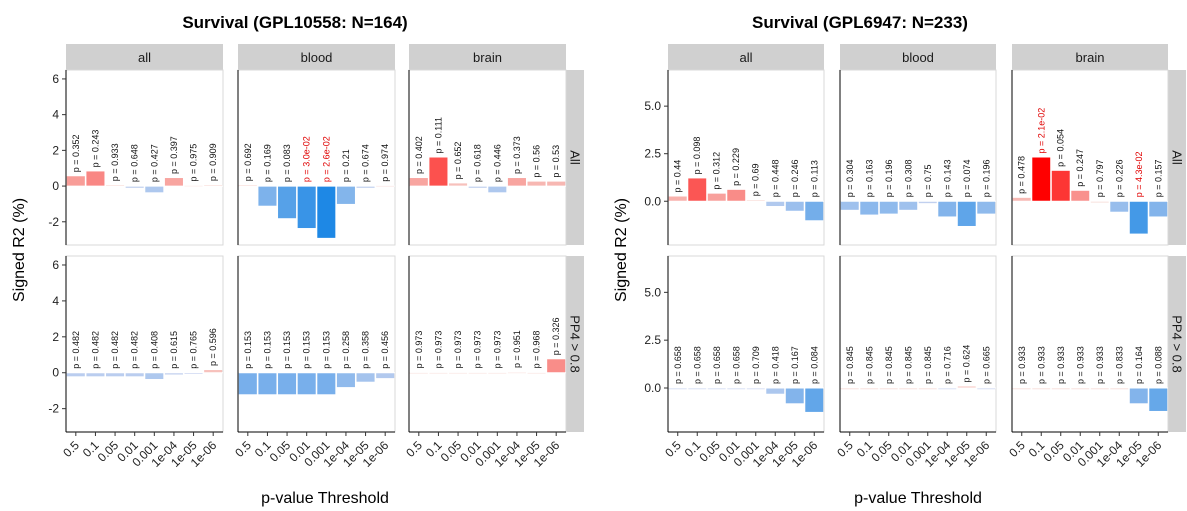  I want to click on p-value-label: p = 0.074, so click(967, 178).